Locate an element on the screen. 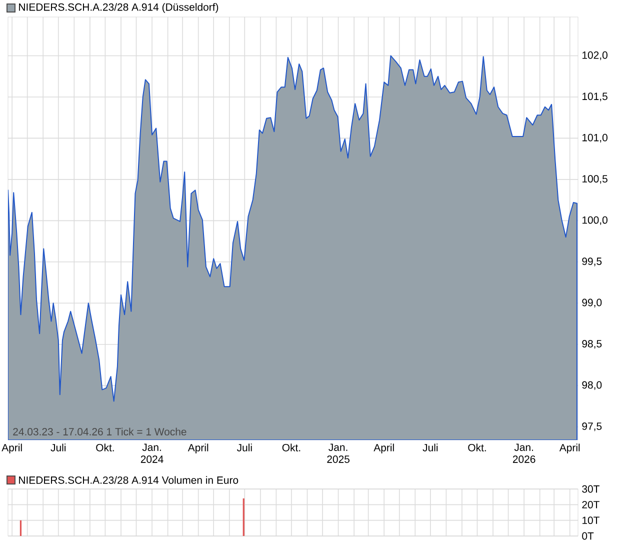 This screenshot has height=546, width=620. y-tick-label: 100,5 is located at coordinates (595, 179).